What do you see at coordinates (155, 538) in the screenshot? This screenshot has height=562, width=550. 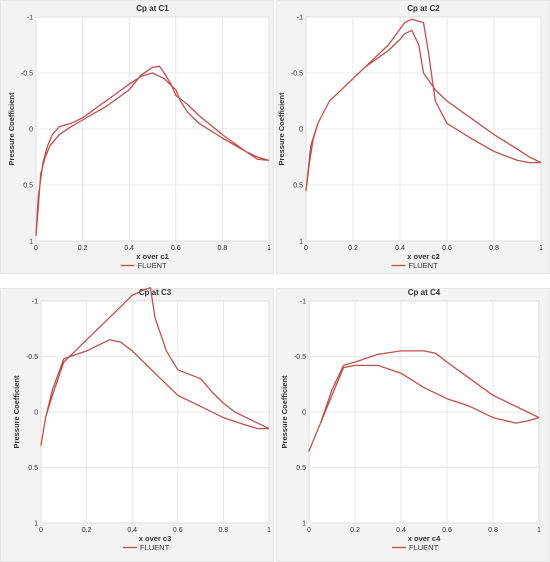 I see `x-axis-label: x over c3` at bounding box center [155, 538].